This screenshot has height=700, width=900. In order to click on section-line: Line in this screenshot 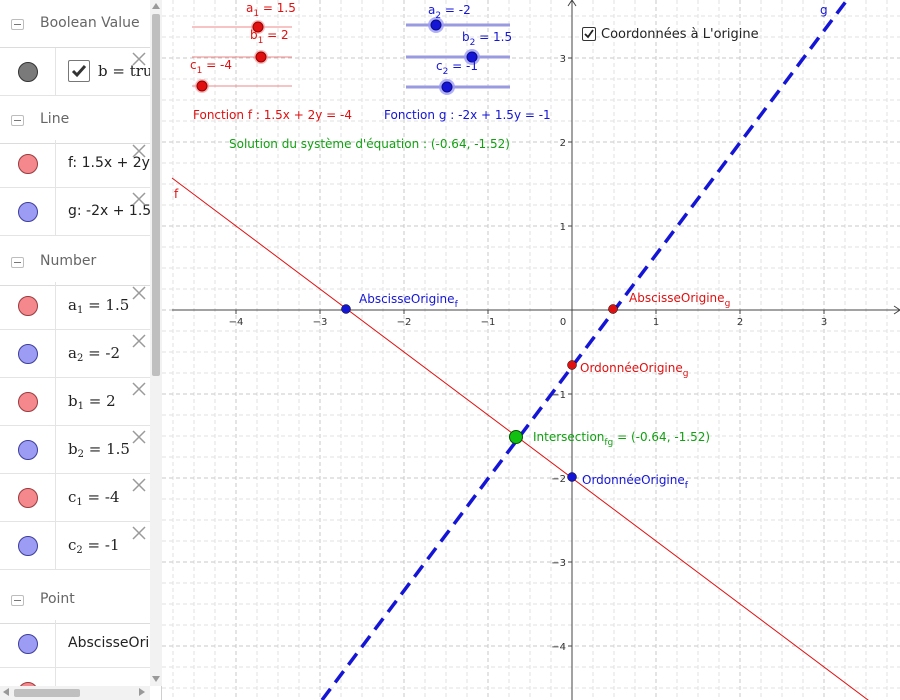, I will do `click(75, 120)`.